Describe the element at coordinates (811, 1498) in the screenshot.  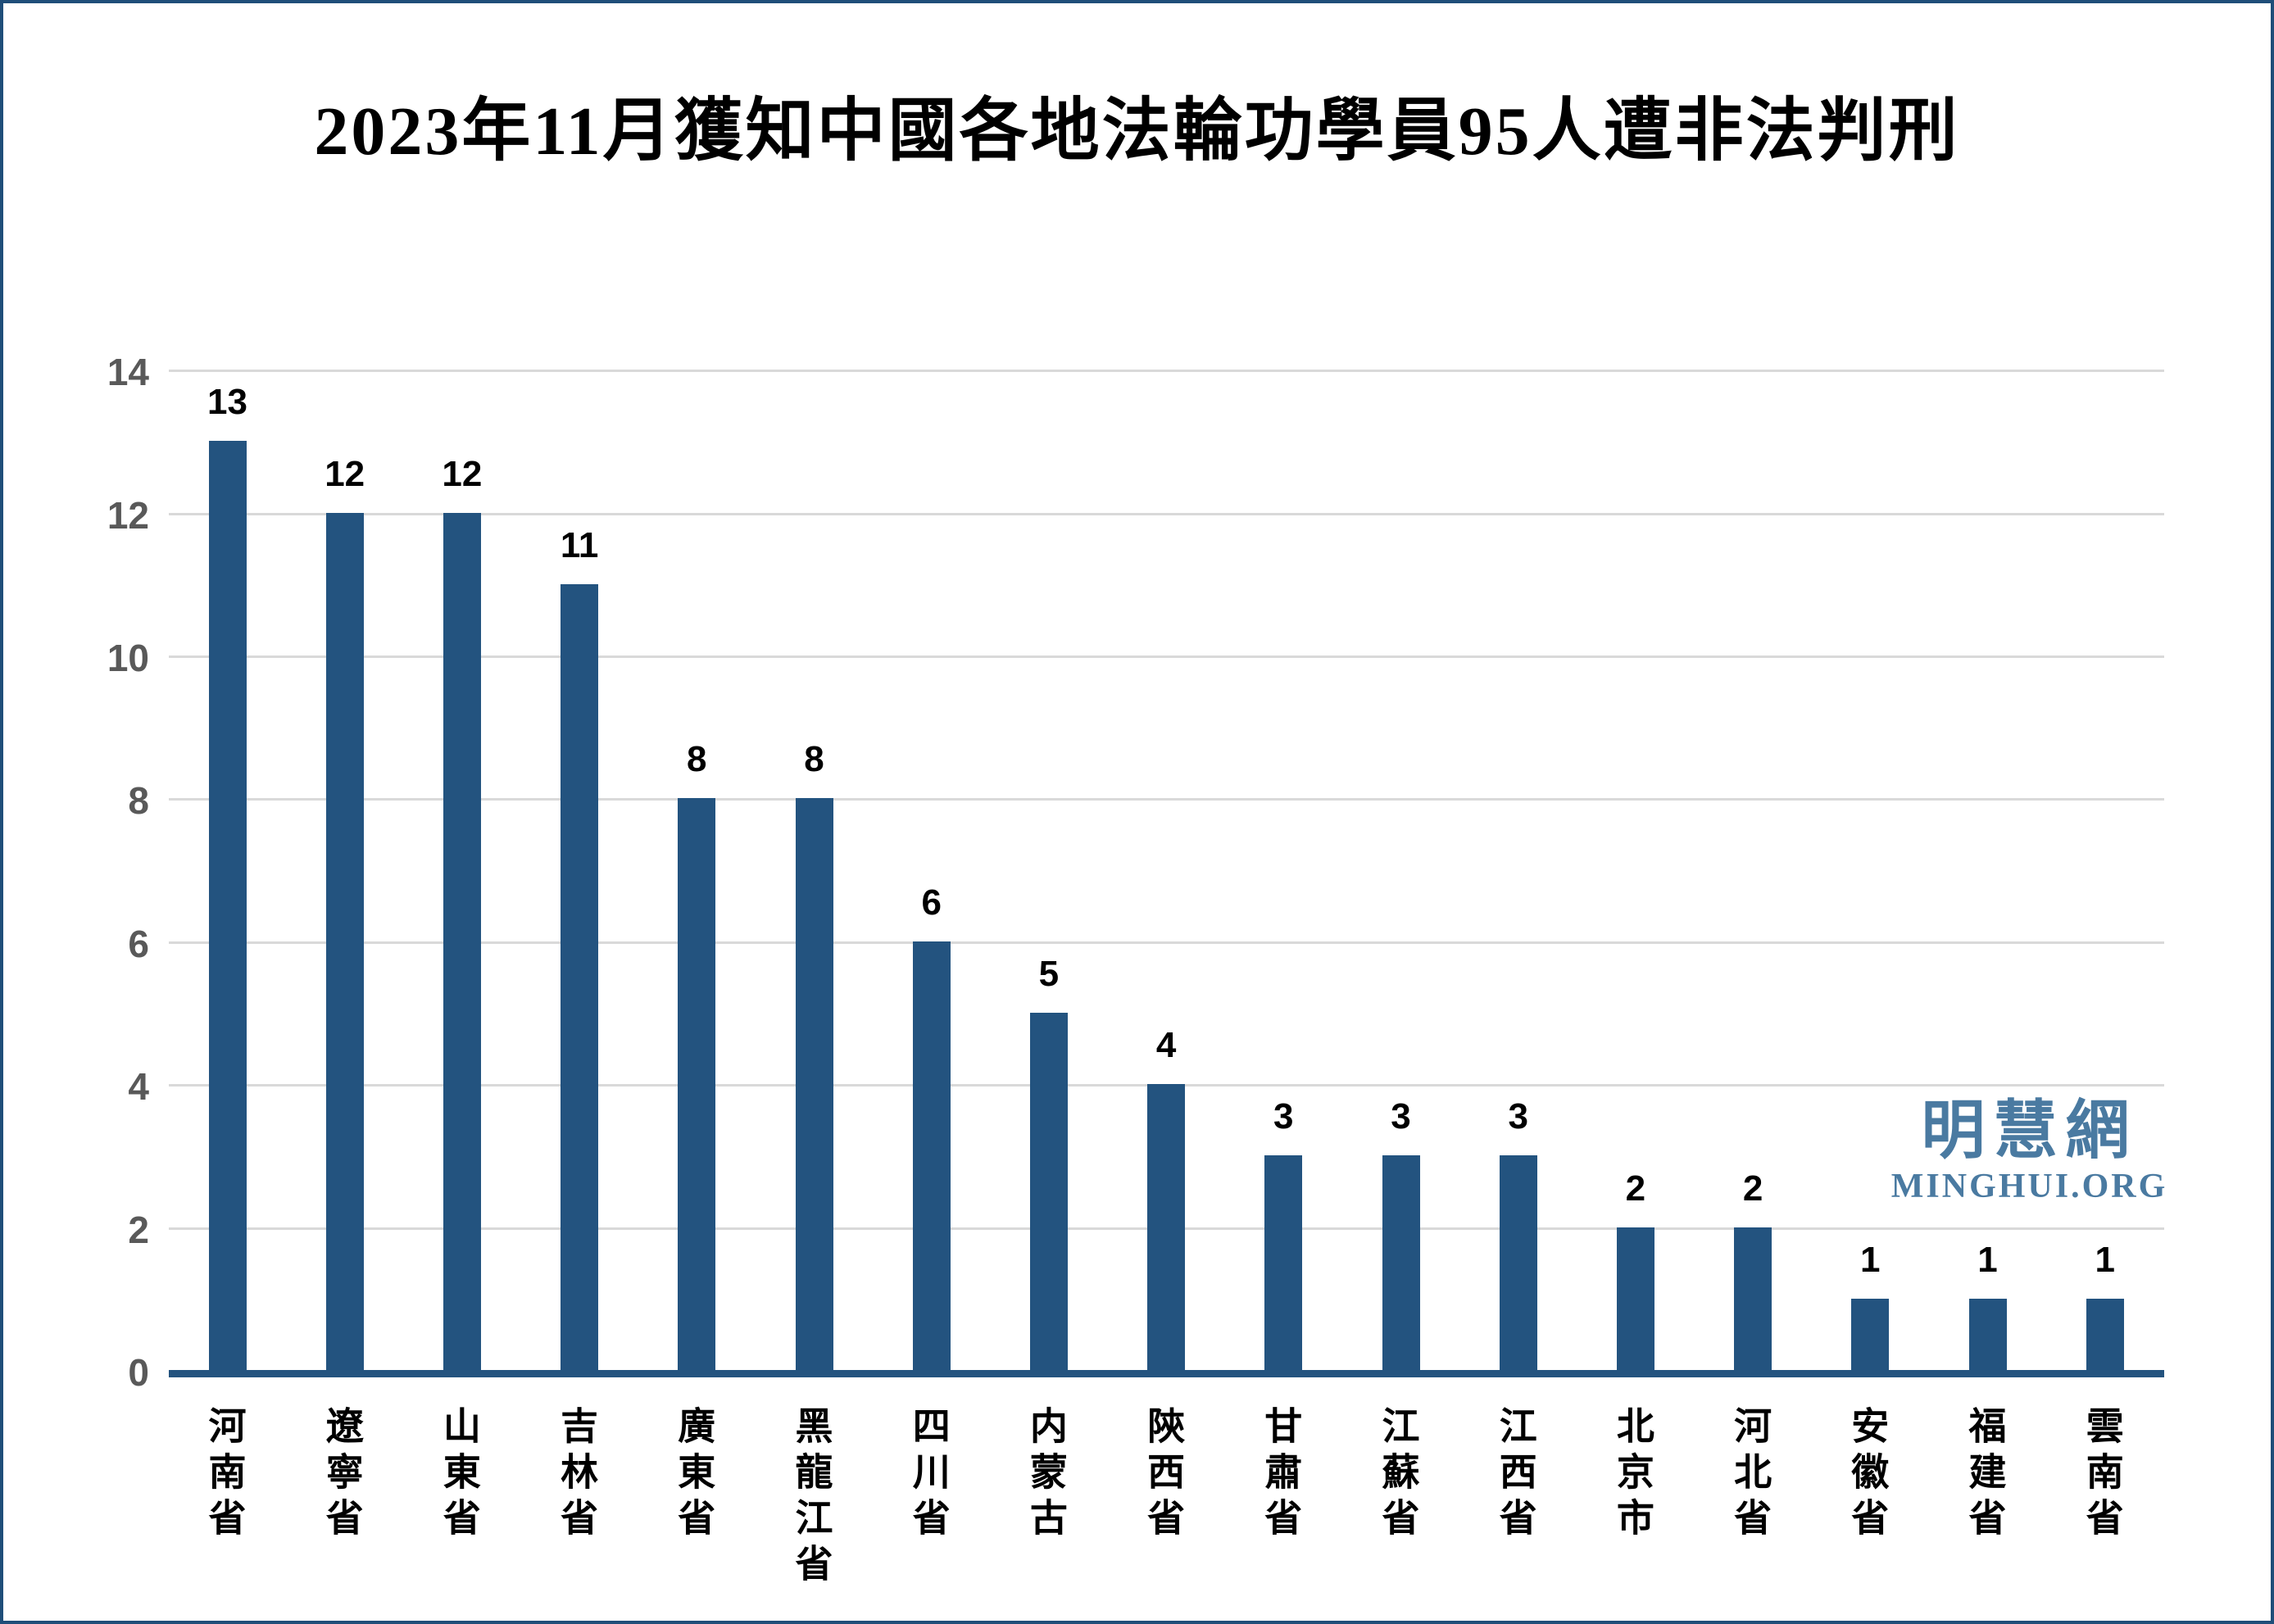
I see `x-axis-category-label: 黑龍江省` at that location.